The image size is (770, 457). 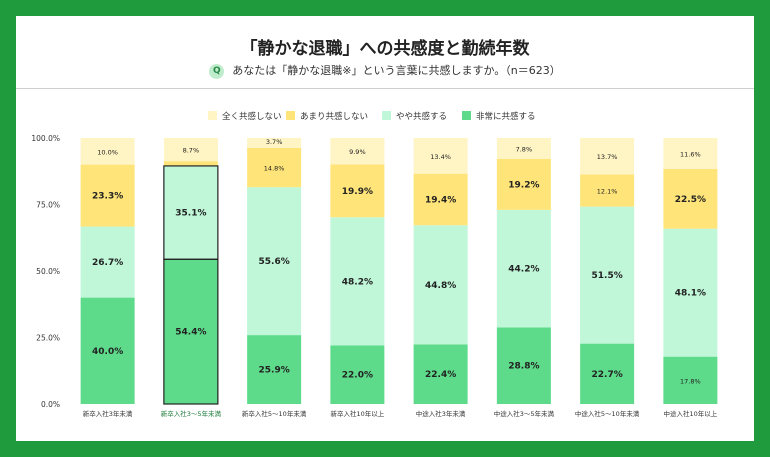 I want to click on data-label: 13.4%, so click(x=440, y=157).